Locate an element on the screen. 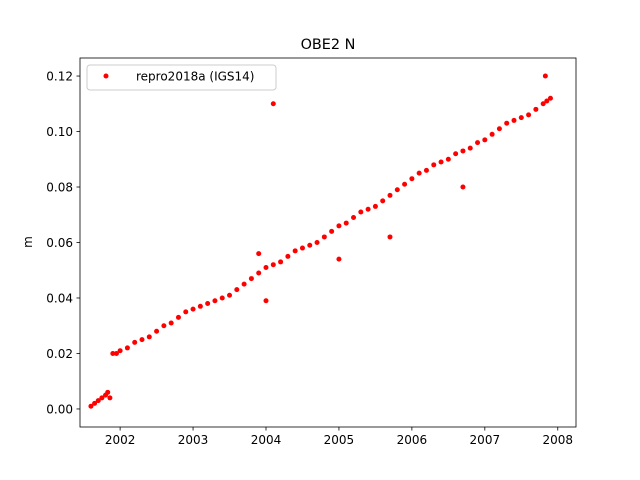 This screenshot has width=640, height=480. legend-box is located at coordinates (181, 77).